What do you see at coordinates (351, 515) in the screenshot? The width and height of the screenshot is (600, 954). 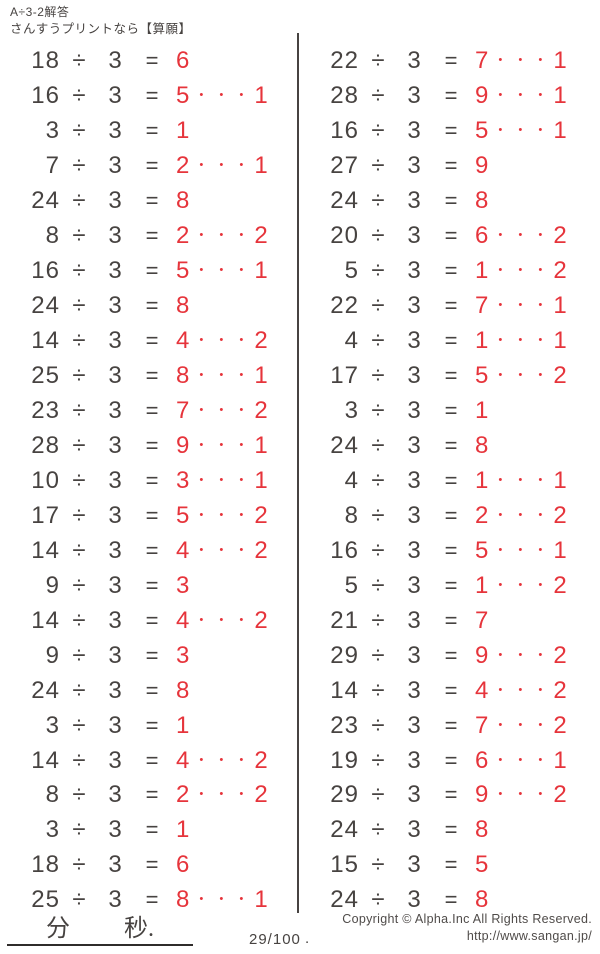 I see `dividend: 8` at bounding box center [351, 515].